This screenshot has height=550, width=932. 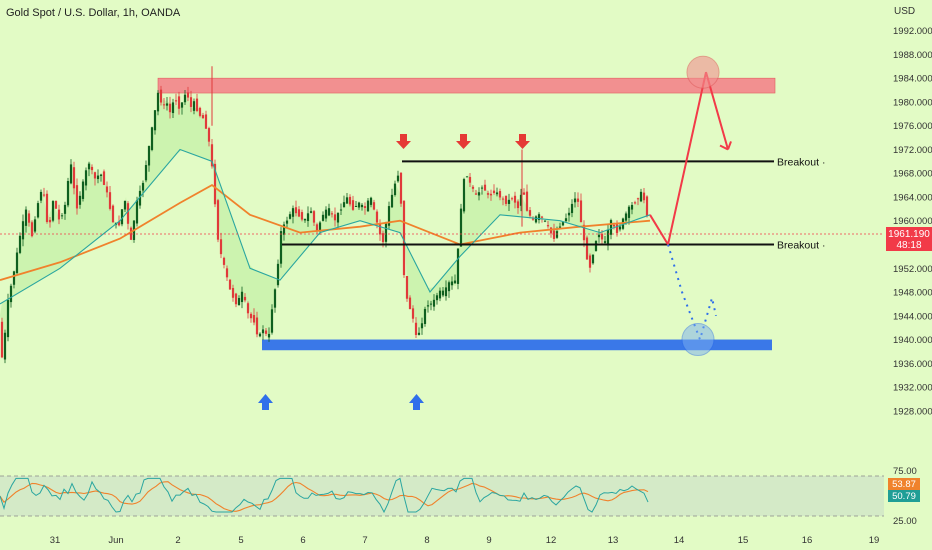 I want to click on up-arrow-icon, so click(x=265, y=402).